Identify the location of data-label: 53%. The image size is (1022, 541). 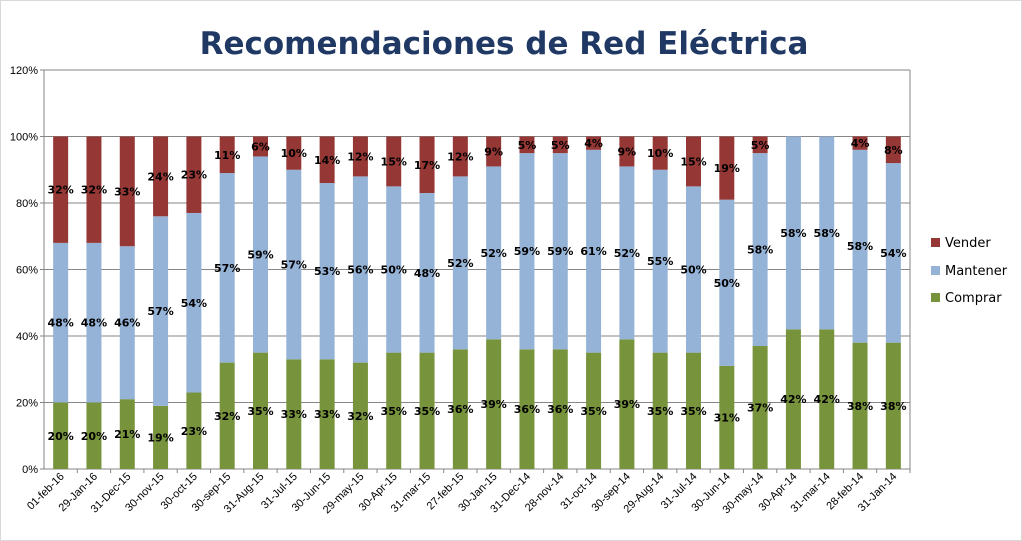
(327, 271).